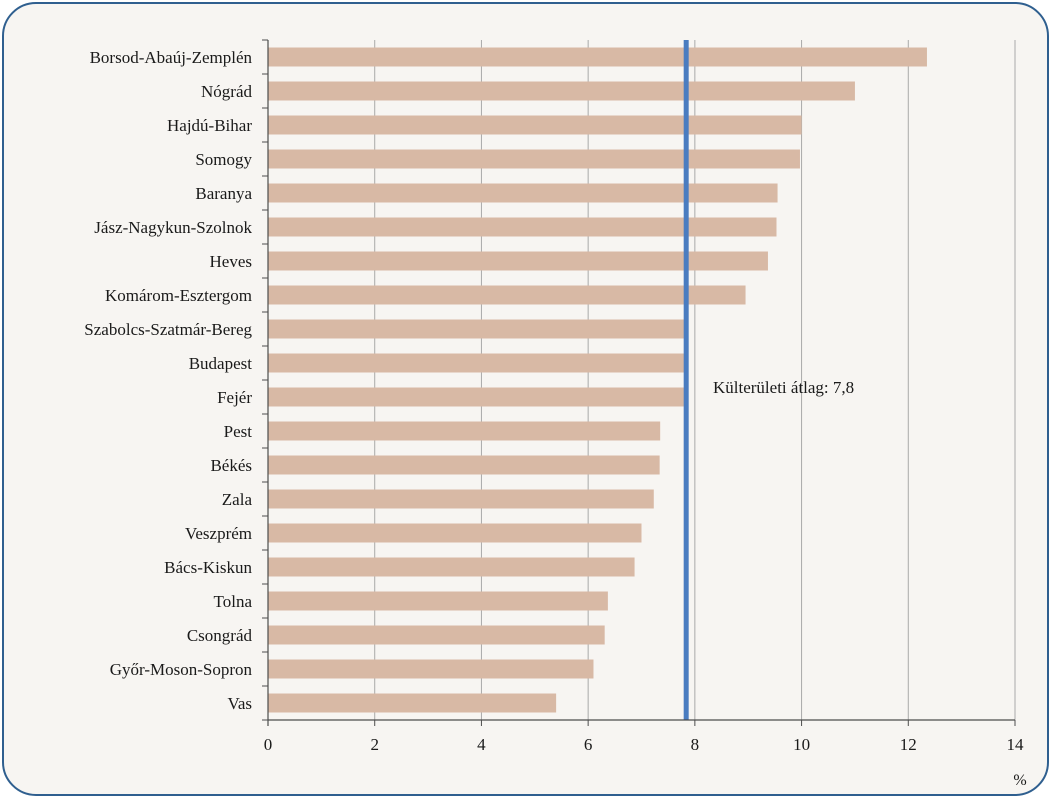  I want to click on category-label: Szabolcs-Szatmár-Bereg, so click(168, 329).